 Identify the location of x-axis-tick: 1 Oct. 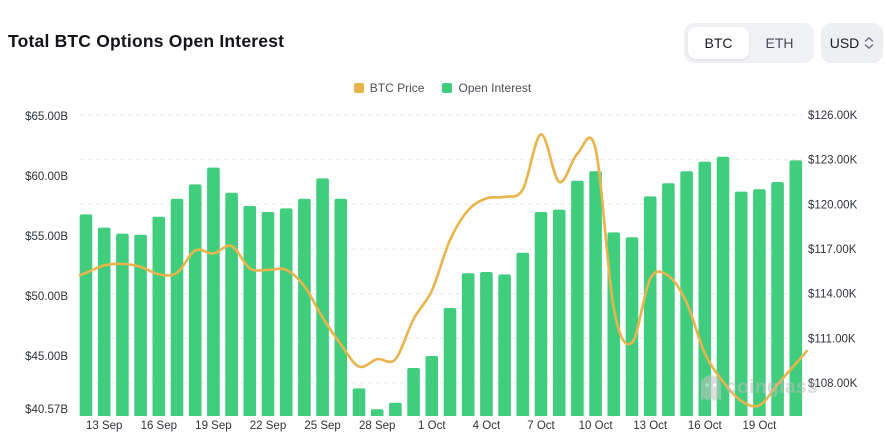
(432, 426).